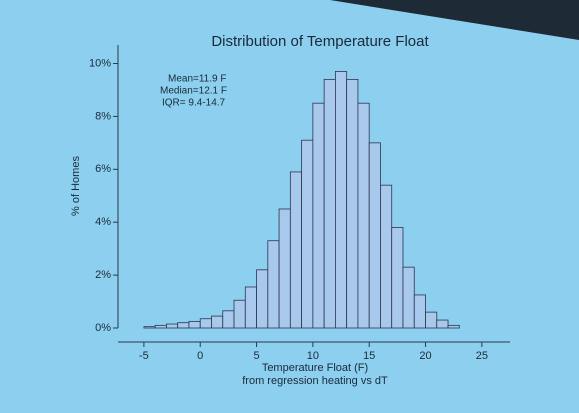  What do you see at coordinates (103, 116) in the screenshot?
I see `y-tick-label: 8%` at bounding box center [103, 116].